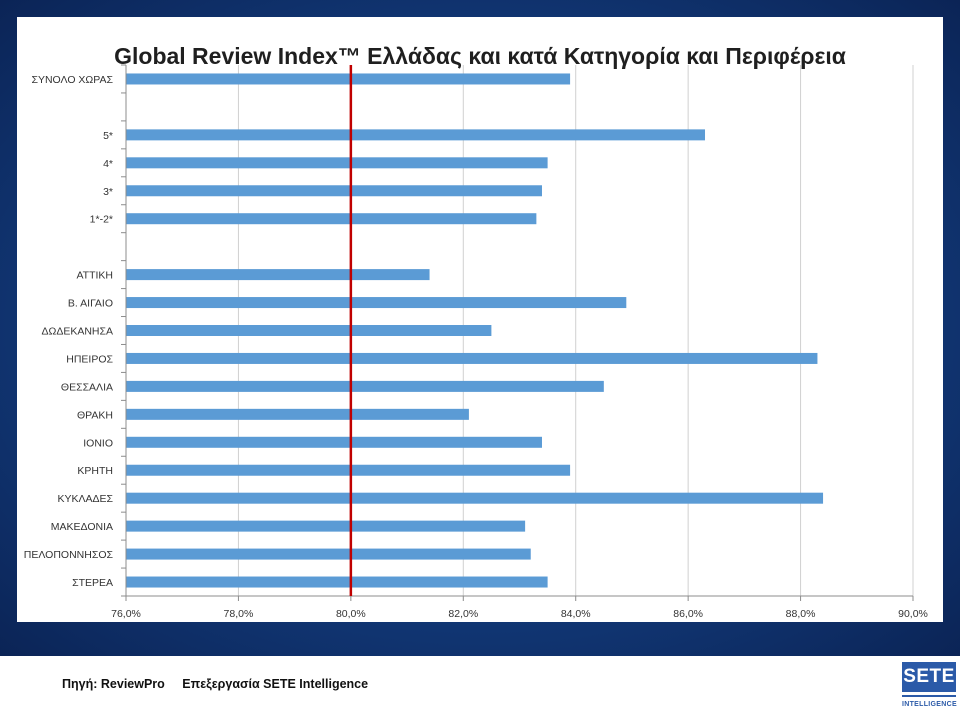 The height and width of the screenshot is (720, 960). Describe the element at coordinates (801, 614) in the screenshot. I see `x-tick-label: 88,0%` at that location.